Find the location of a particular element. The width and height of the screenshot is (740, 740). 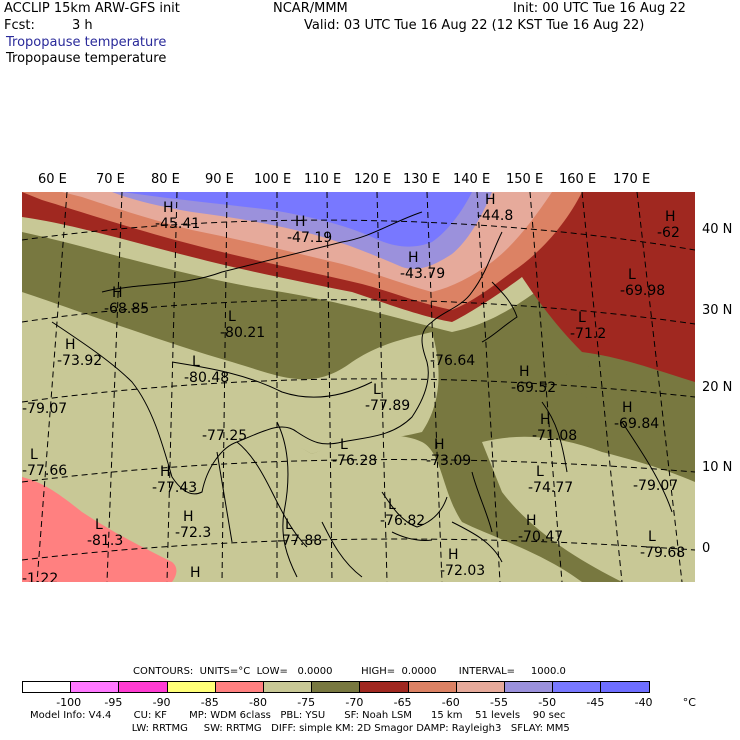

extremum-value: -73.92 is located at coordinates (79, 361).